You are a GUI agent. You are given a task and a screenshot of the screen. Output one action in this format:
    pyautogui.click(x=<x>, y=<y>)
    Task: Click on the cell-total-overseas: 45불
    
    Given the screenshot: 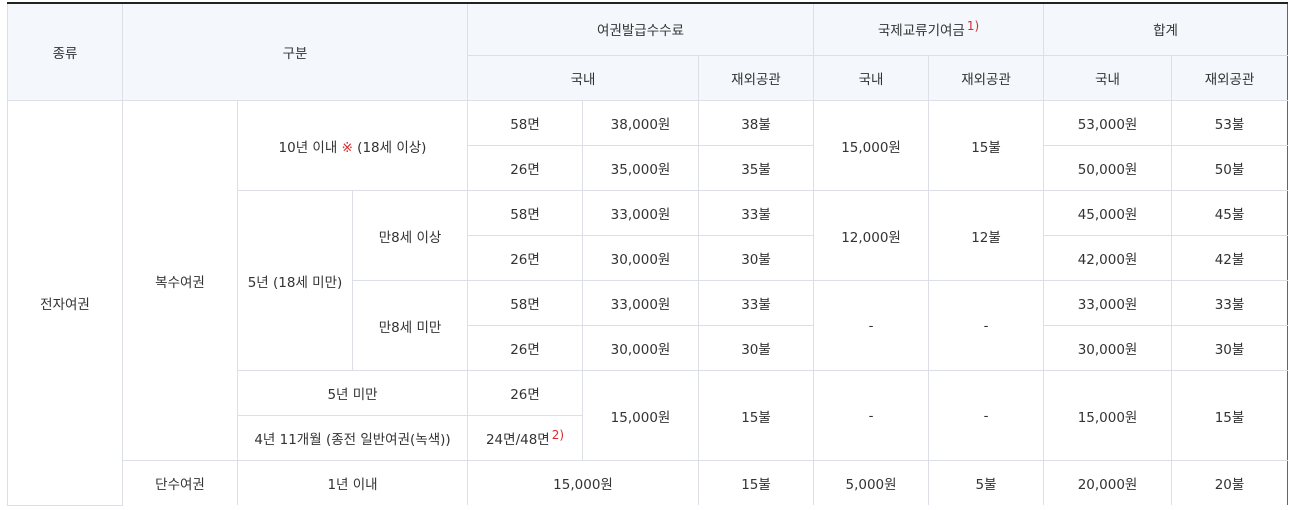 What is the action you would take?
    pyautogui.click(x=1230, y=213)
    